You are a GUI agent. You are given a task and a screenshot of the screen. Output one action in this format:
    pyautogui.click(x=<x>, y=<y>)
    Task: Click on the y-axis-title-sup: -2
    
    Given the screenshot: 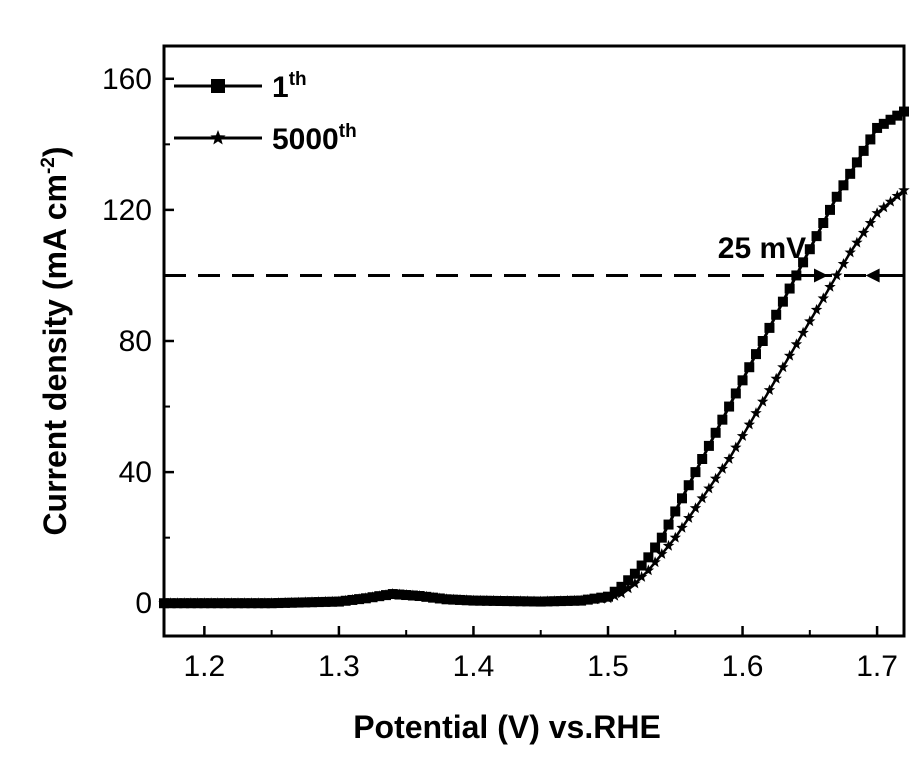 What is the action you would take?
    pyautogui.click(x=48, y=165)
    